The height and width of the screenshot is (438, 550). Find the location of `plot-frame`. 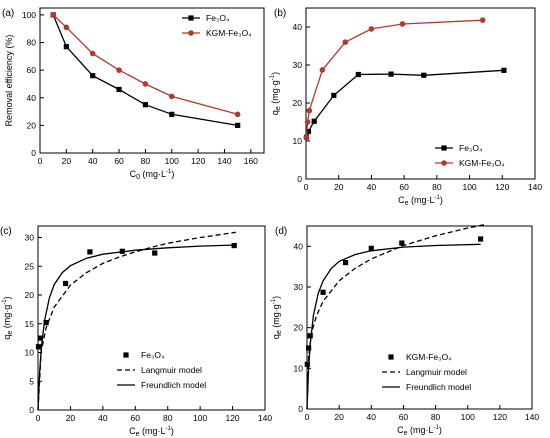

plot-frame is located at coordinates (152, 80).